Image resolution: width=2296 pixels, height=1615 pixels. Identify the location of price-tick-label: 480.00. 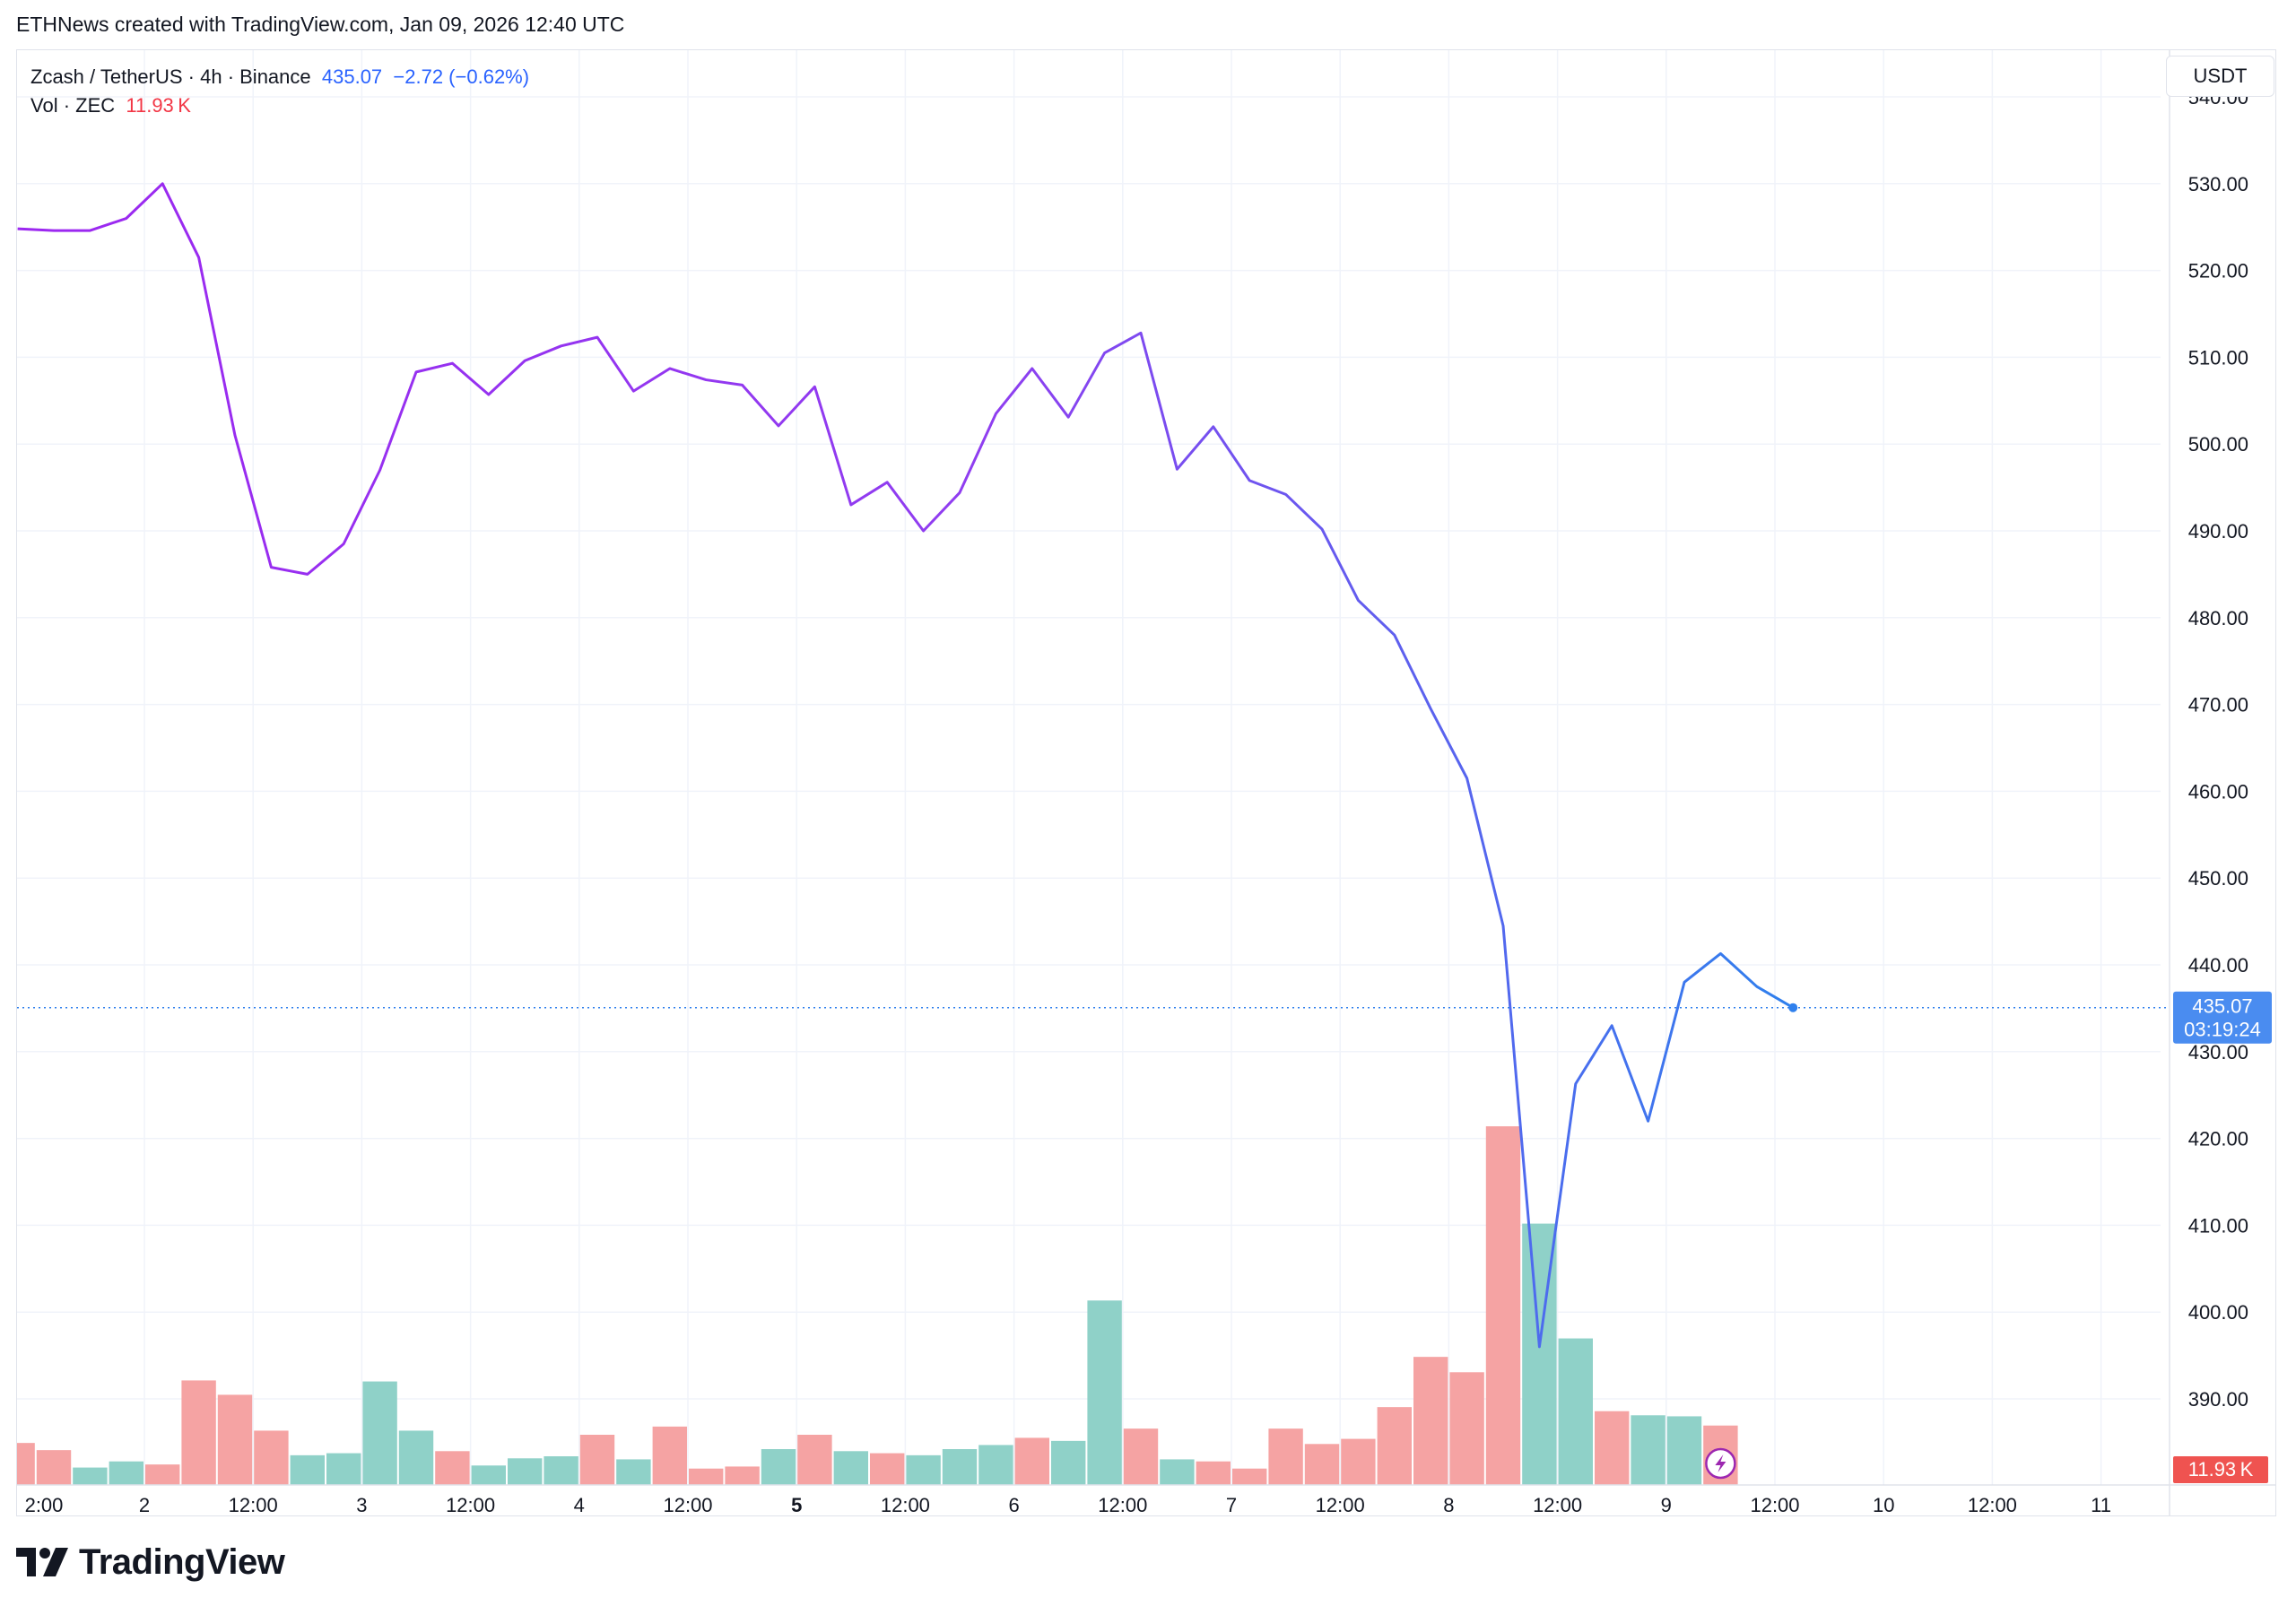
(2218, 618).